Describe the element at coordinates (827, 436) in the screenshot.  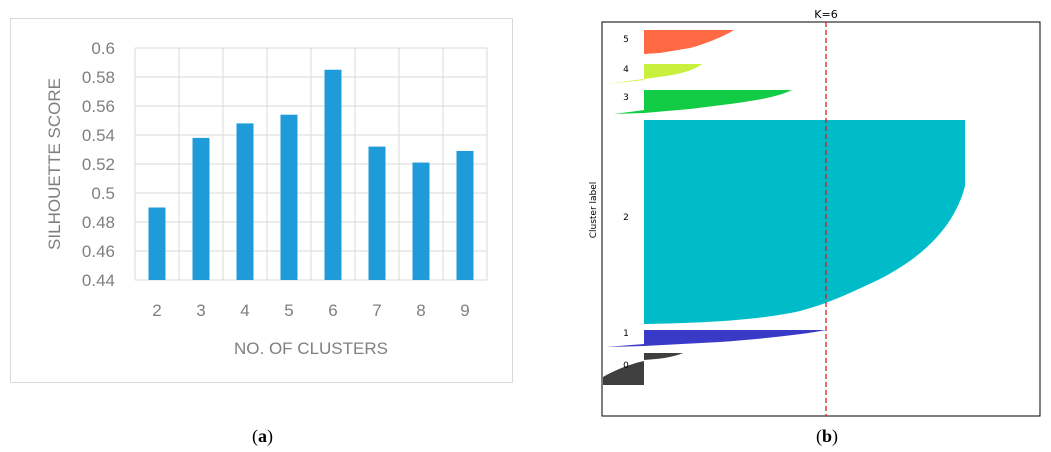
I see `caption-b: (b)` at that location.